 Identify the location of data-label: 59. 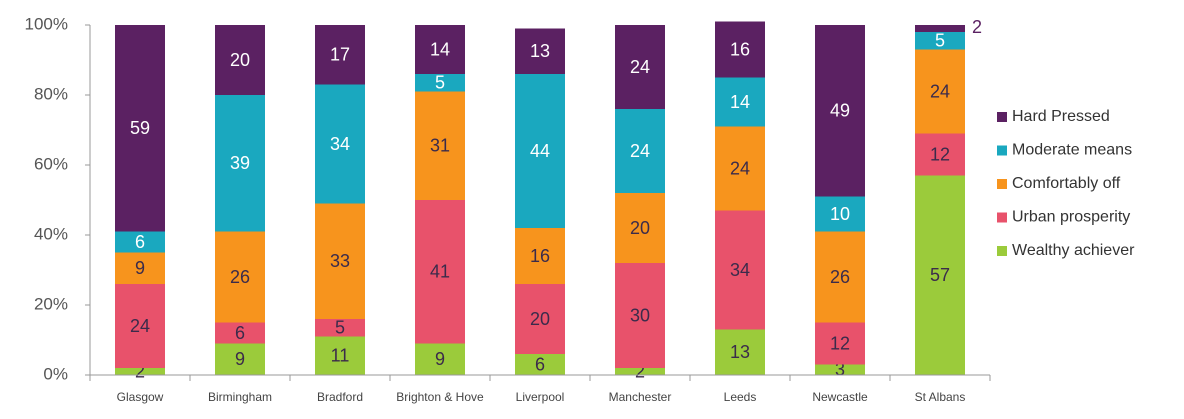
(140, 128).